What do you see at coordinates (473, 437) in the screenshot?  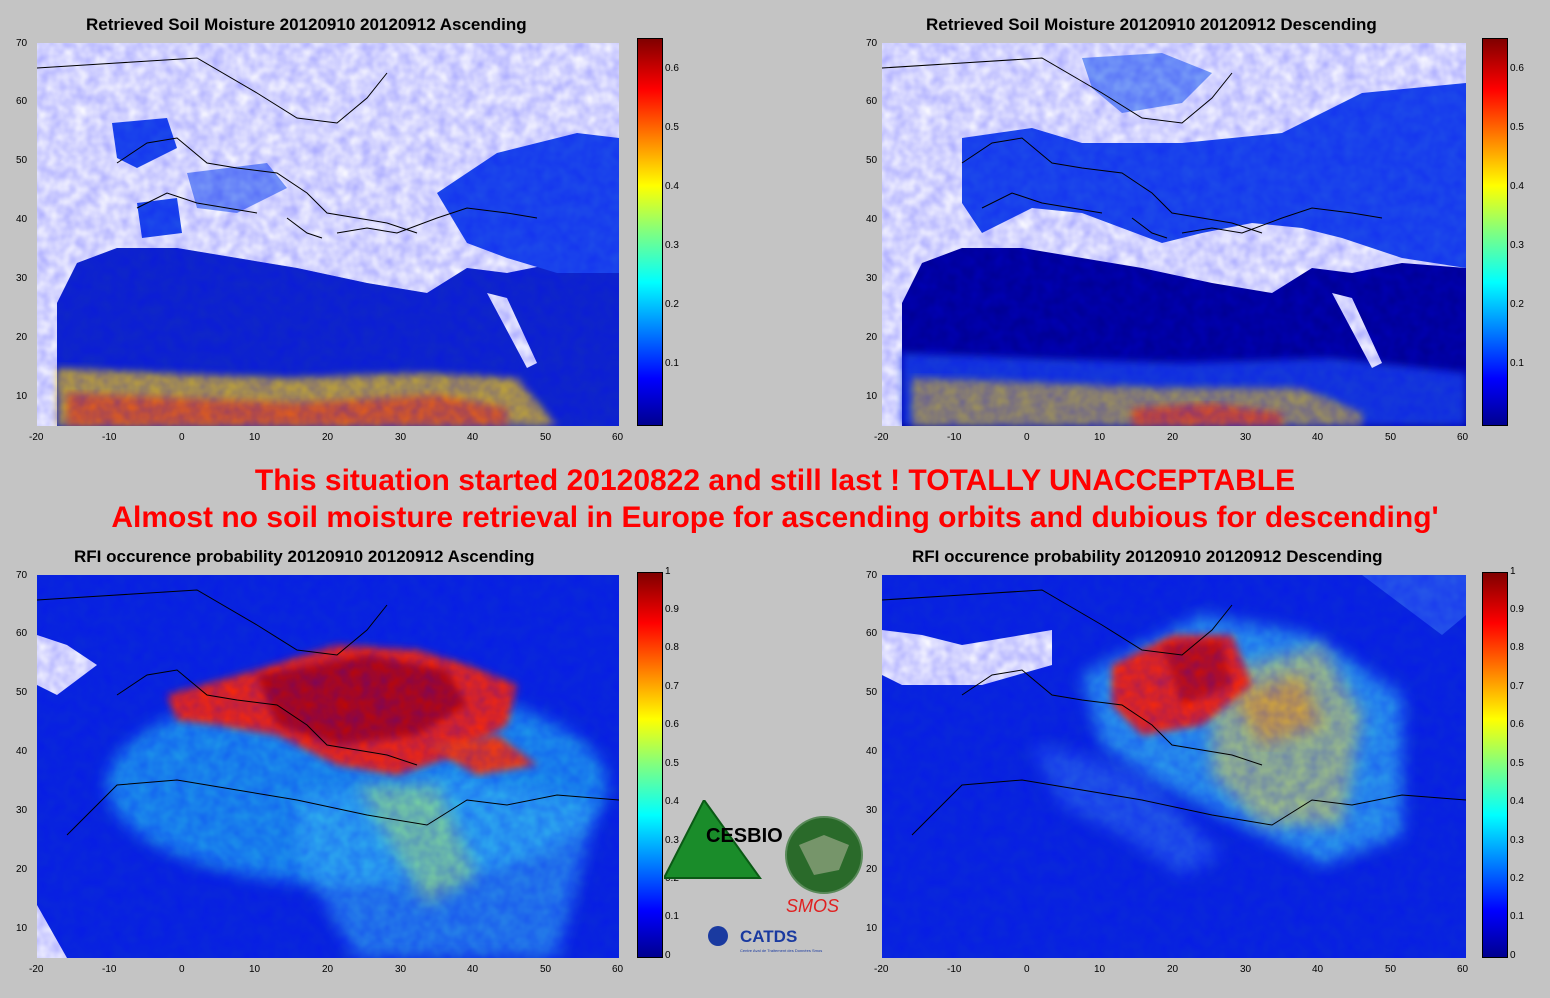 I see `x-tick: 40` at bounding box center [473, 437].